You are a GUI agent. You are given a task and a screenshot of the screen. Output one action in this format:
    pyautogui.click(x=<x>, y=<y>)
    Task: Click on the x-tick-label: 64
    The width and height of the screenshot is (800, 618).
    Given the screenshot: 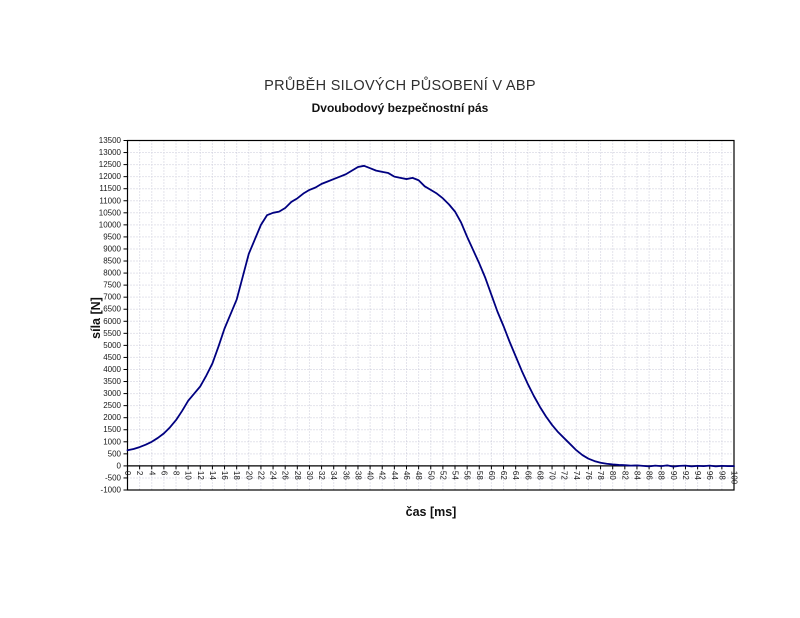 What is the action you would take?
    pyautogui.click(x=515, y=475)
    